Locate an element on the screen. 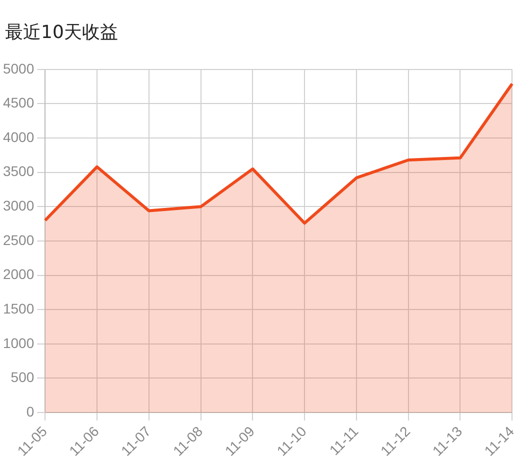  y-tick-label: 2000 is located at coordinates (18, 274).